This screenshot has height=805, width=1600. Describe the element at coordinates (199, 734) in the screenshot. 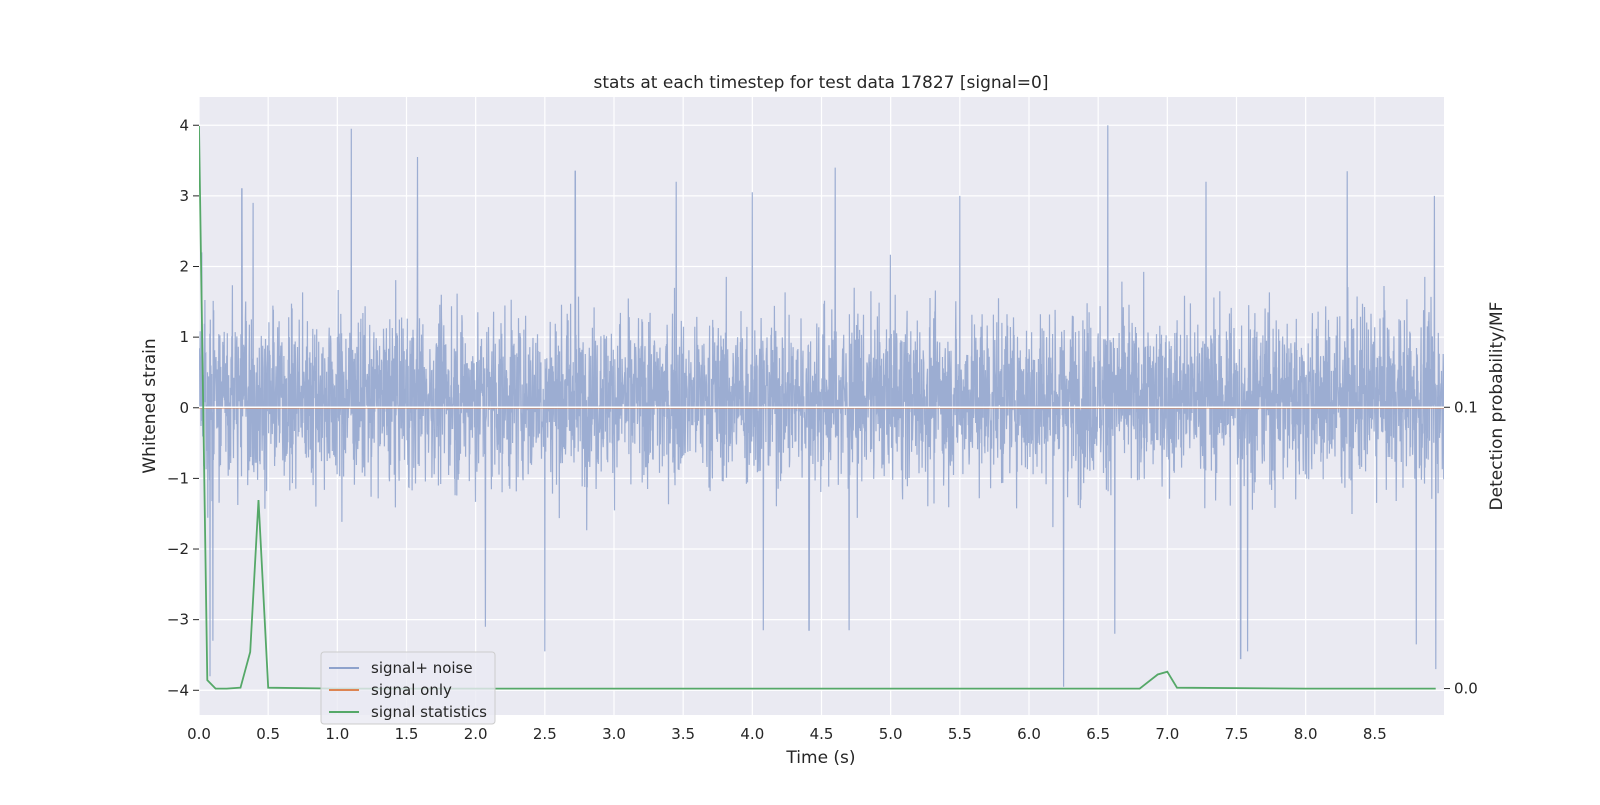

I see `x-tick-label: 0.0` at that location.